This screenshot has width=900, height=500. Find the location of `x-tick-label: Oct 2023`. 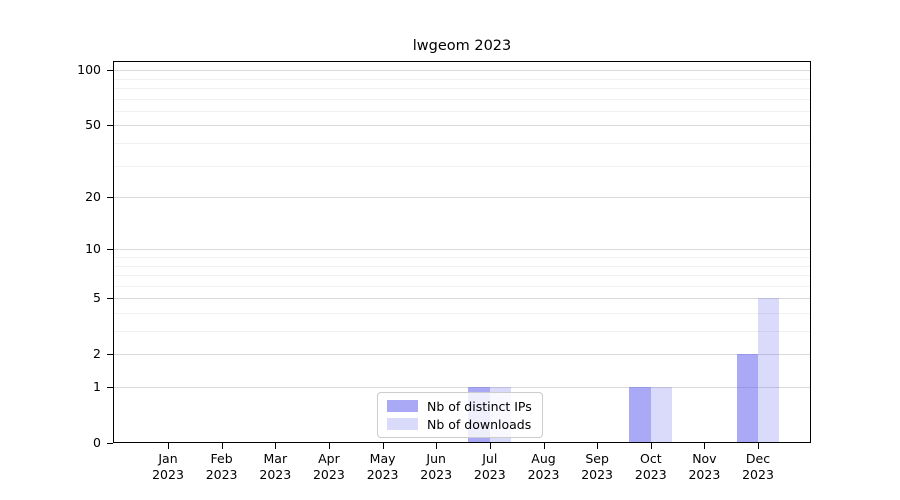

x-tick-label: Oct 2023 is located at coordinates (650, 466).